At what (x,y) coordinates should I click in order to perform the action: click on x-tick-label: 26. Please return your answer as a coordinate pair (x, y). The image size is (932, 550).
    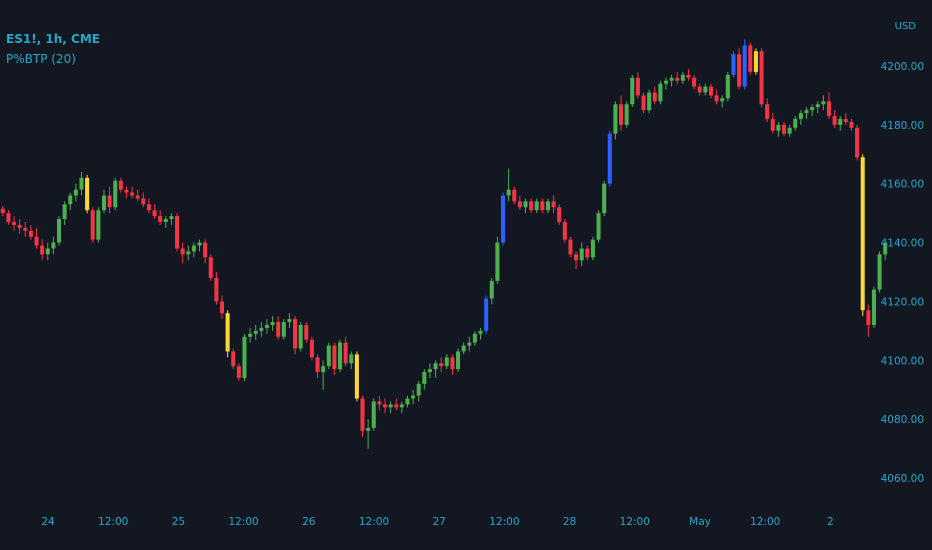
    Looking at the image, I should click on (309, 522).